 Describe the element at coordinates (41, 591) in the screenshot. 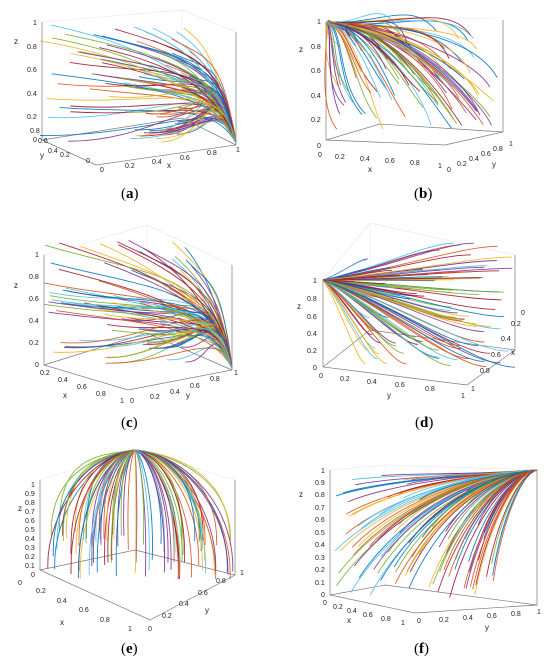

I see `tick-e-x-0.2: 0.2` at that location.